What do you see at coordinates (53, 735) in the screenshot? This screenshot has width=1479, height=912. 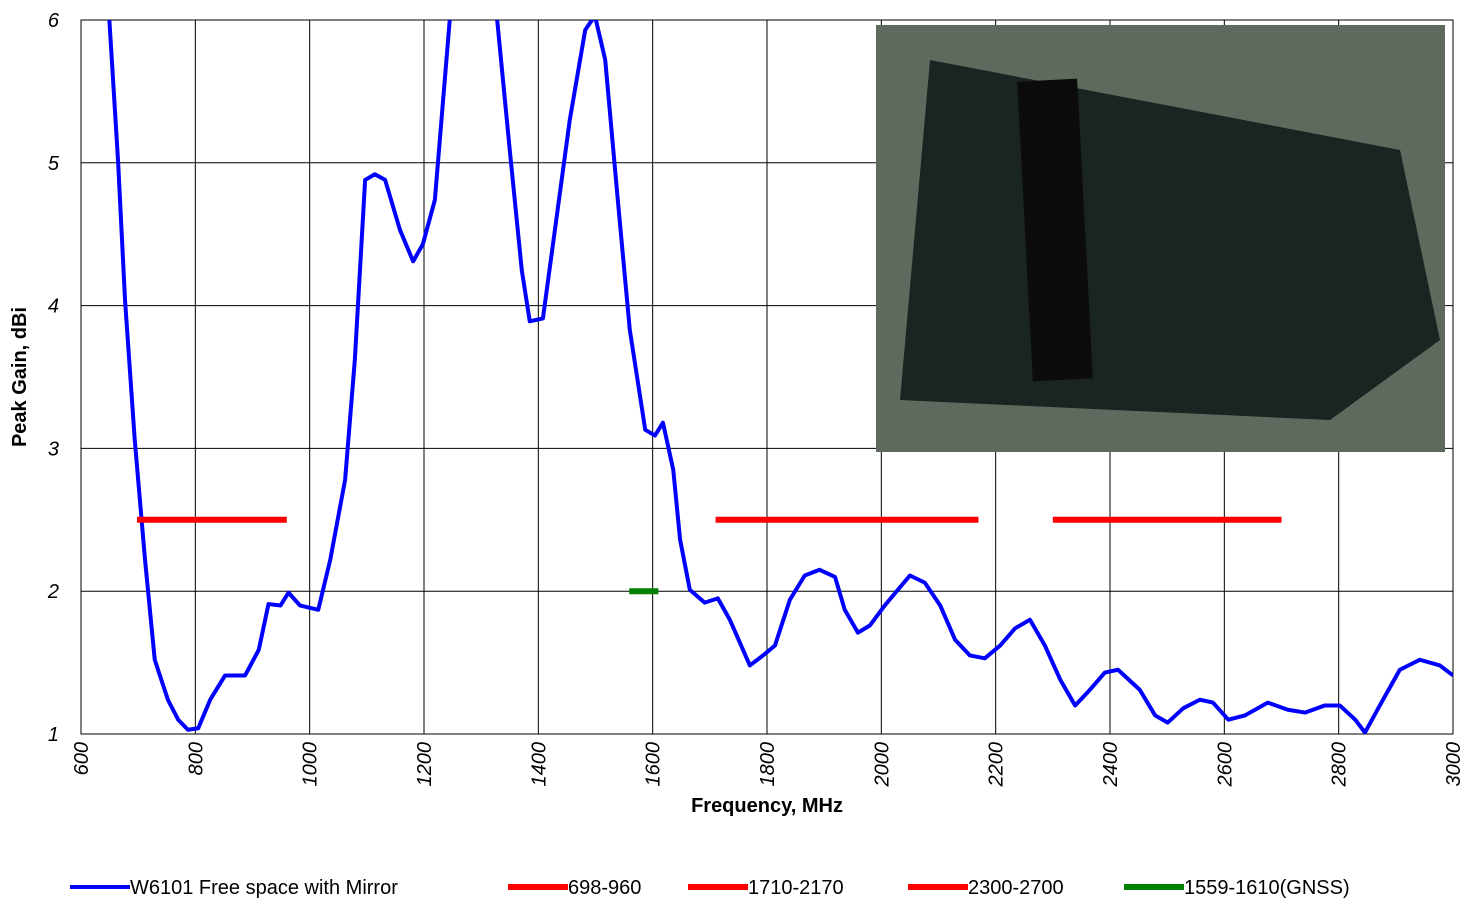 I see `y-tick-label: 1` at bounding box center [53, 735].